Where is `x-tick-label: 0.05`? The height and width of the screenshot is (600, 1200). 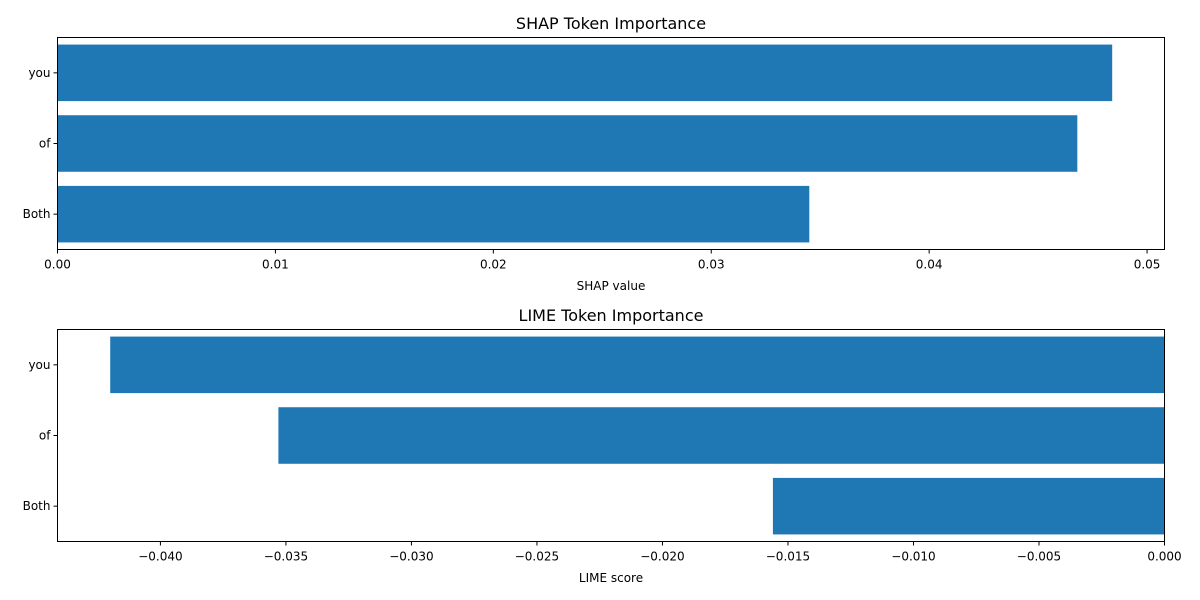 x-tick-label: 0.05 is located at coordinates (1147, 265).